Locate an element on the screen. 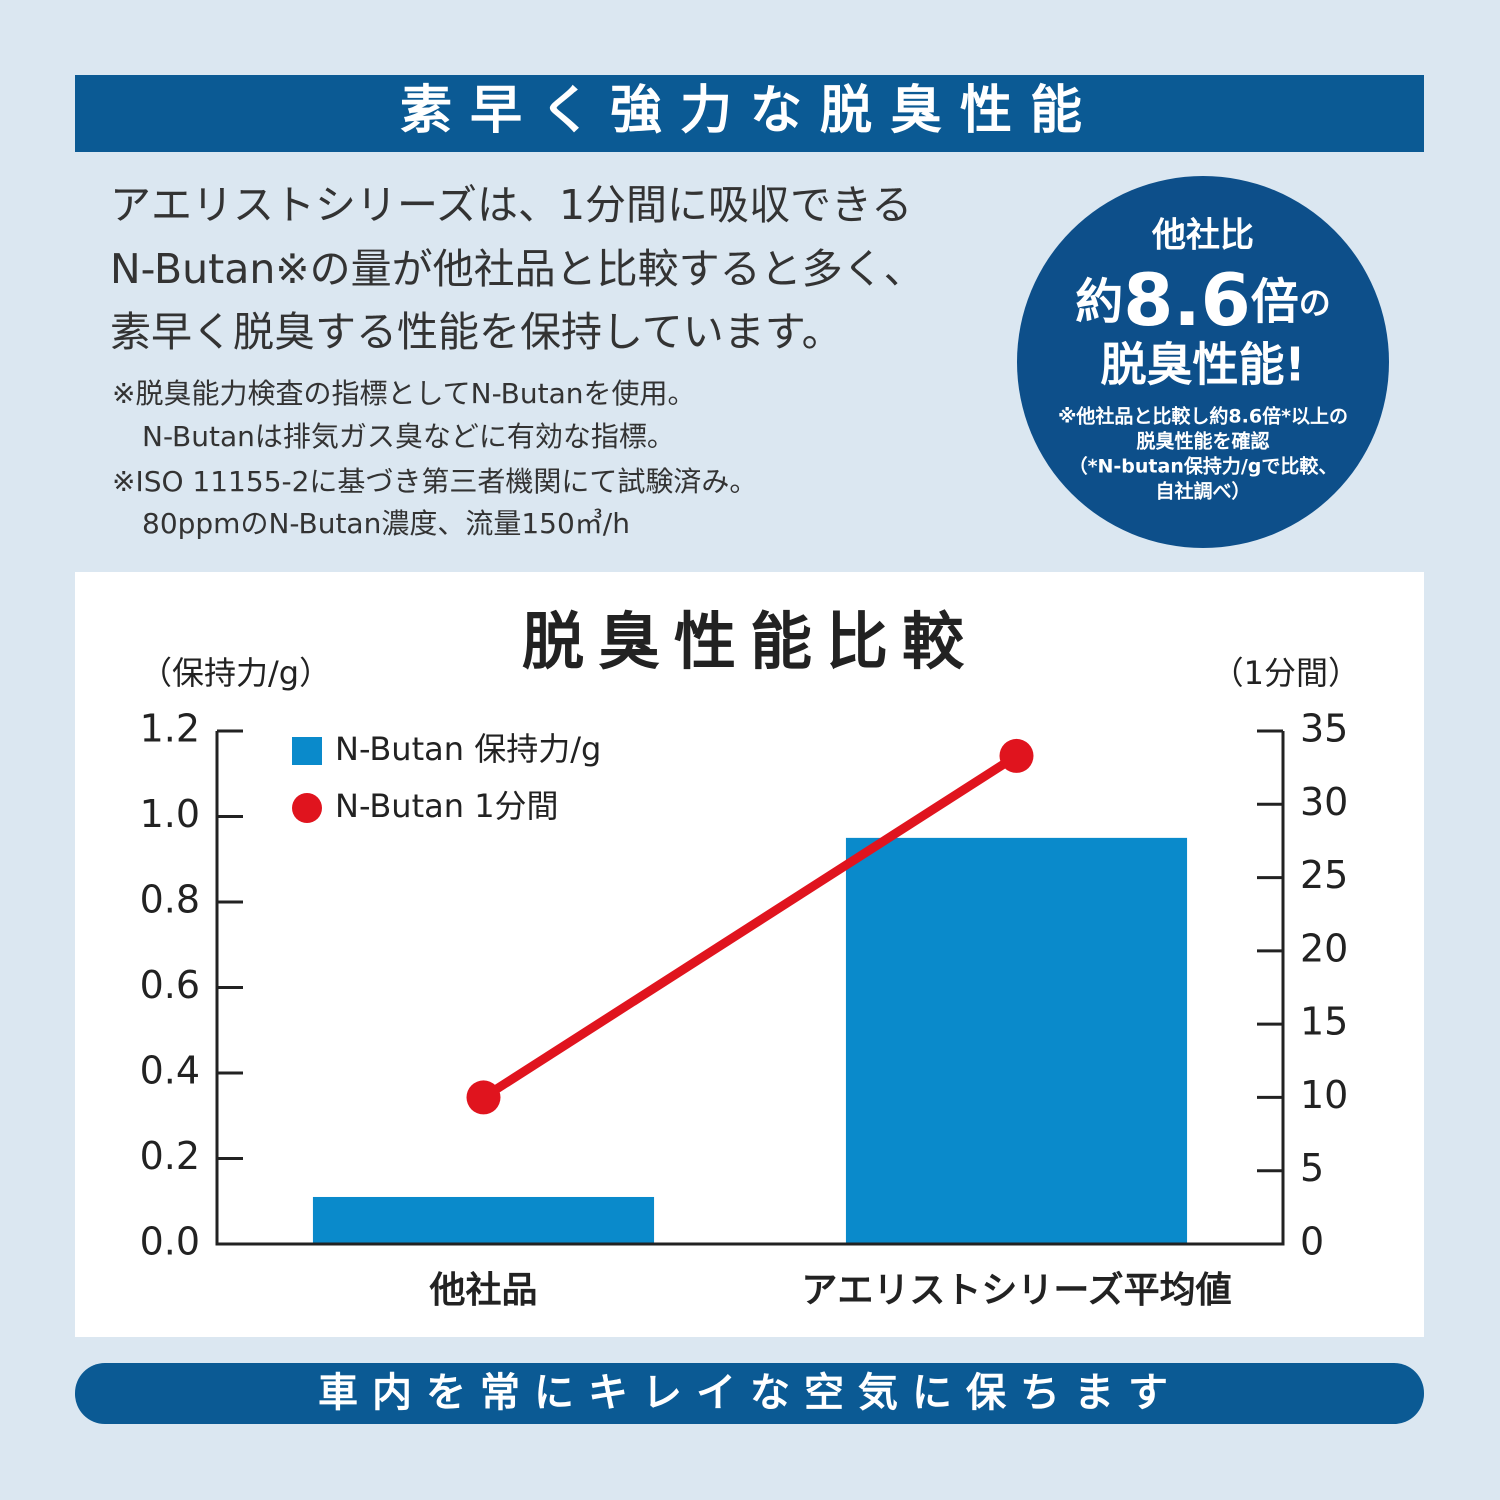  legend-label: N-Butan 1分間 is located at coordinates (447, 806).